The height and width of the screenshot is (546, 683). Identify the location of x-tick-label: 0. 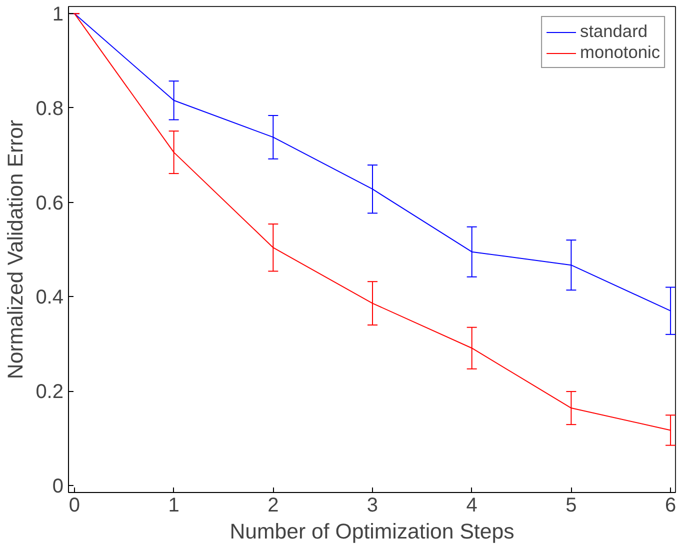
(74, 505).